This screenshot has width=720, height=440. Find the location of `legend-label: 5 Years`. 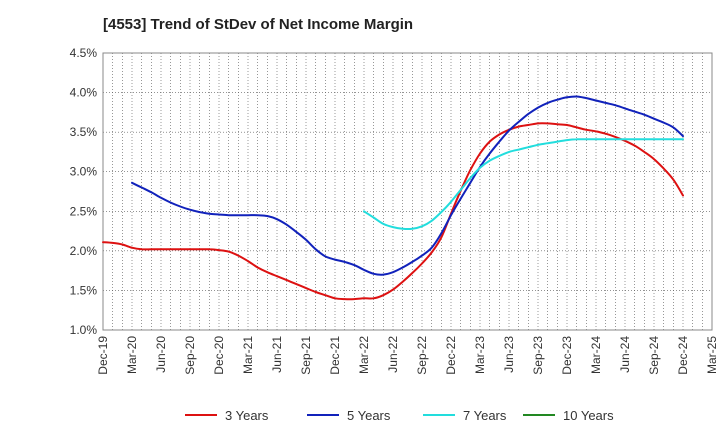

legend-label: 5 Years is located at coordinates (369, 415).